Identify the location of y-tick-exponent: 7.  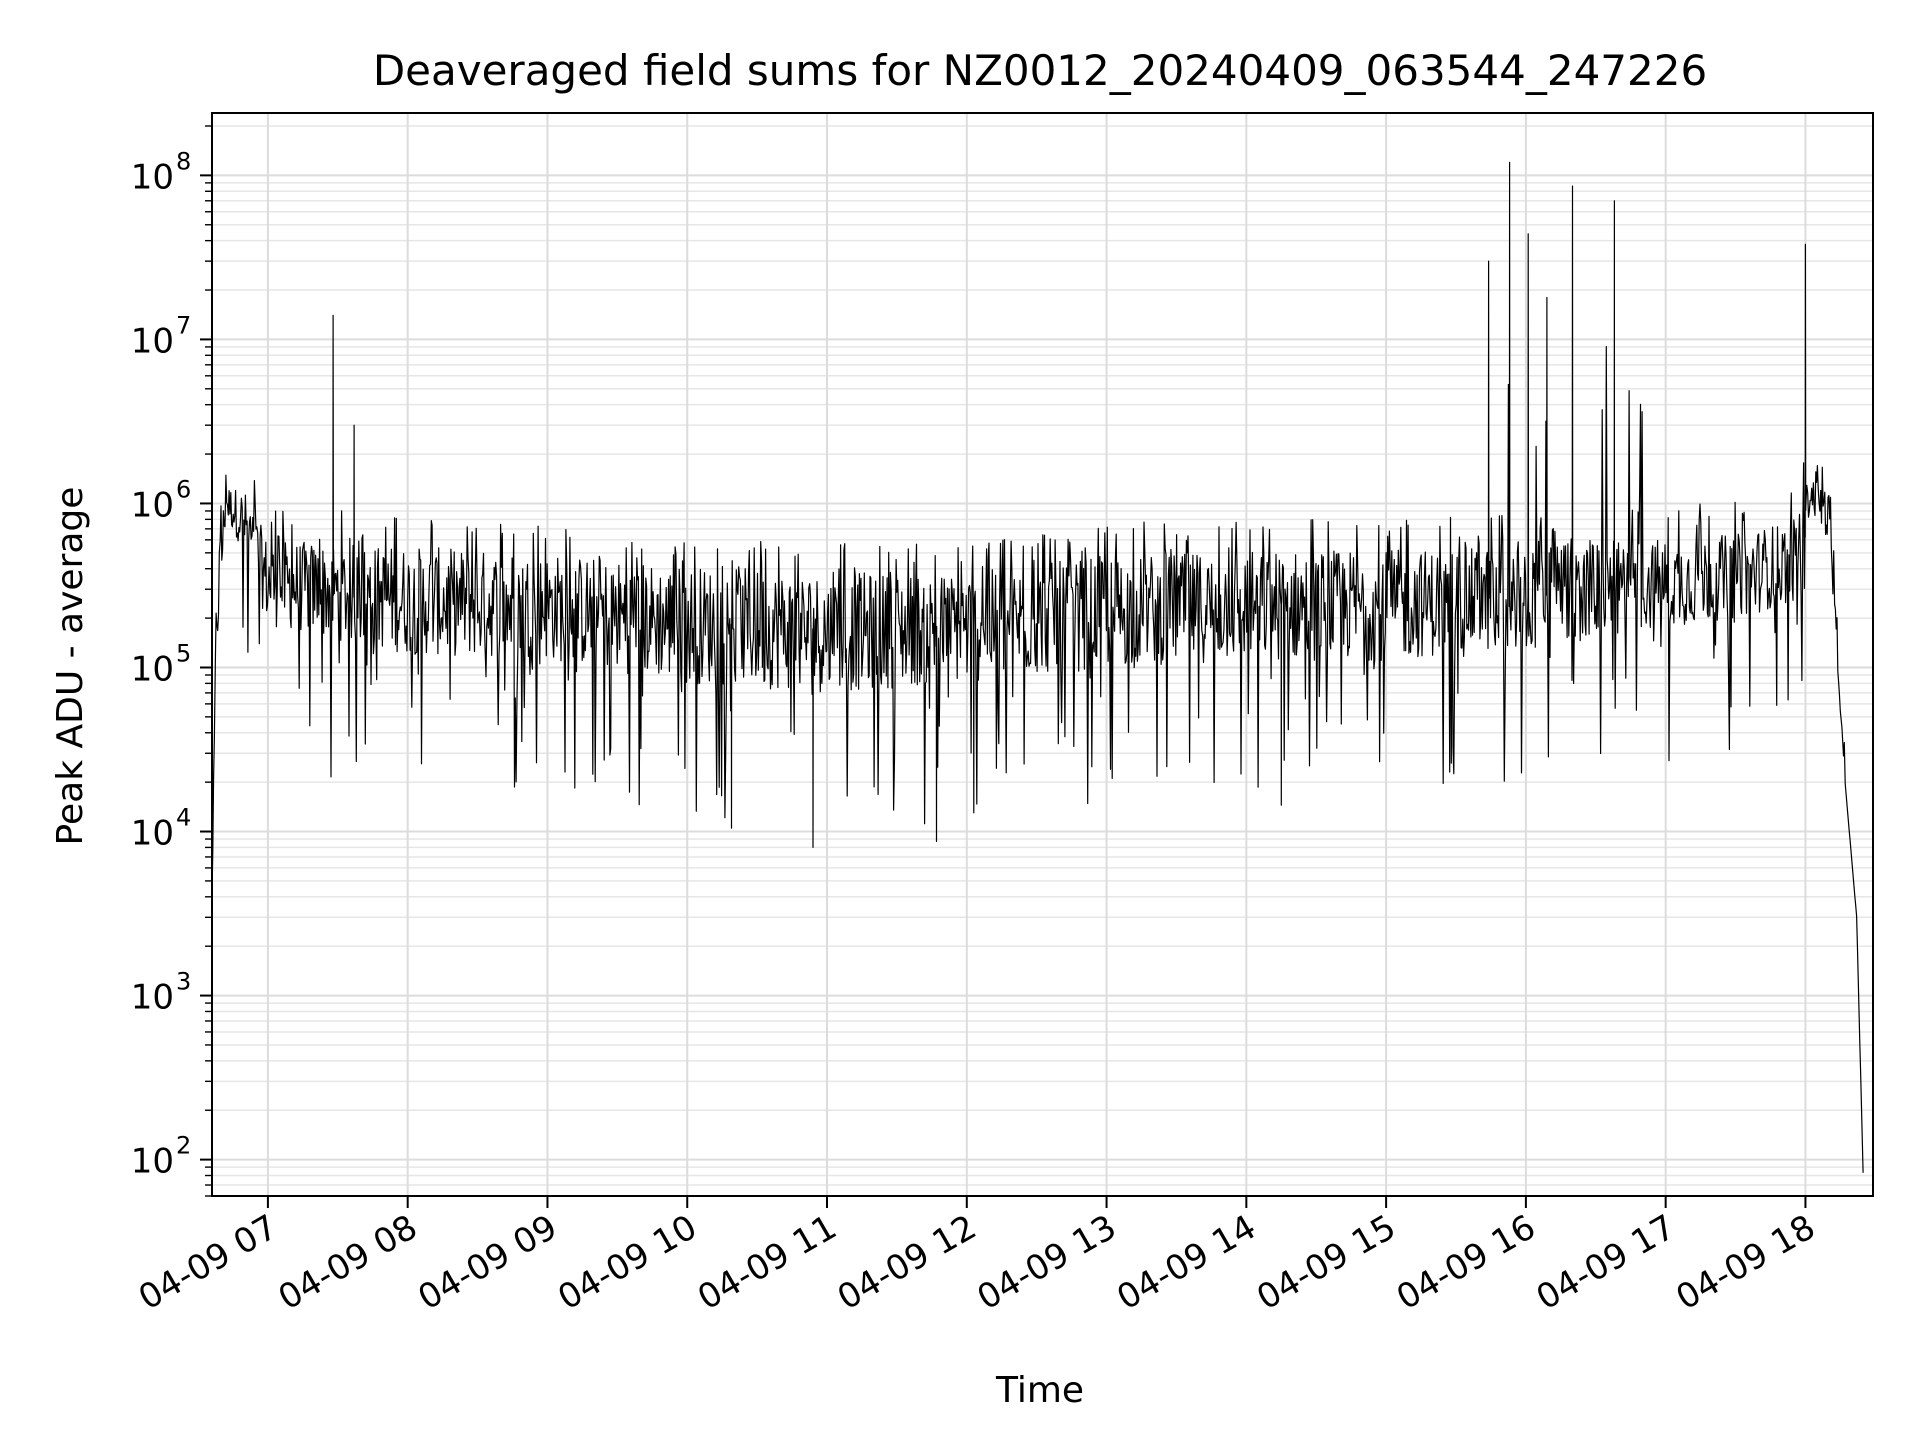
(183, 325).